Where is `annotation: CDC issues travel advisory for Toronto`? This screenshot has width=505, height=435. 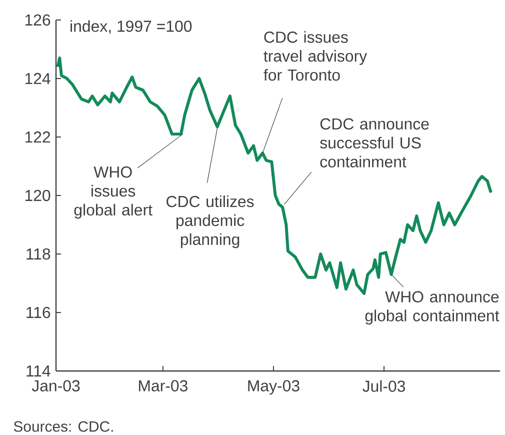
annotation: CDC issues travel advisory for Toronto is located at coordinates (316, 56).